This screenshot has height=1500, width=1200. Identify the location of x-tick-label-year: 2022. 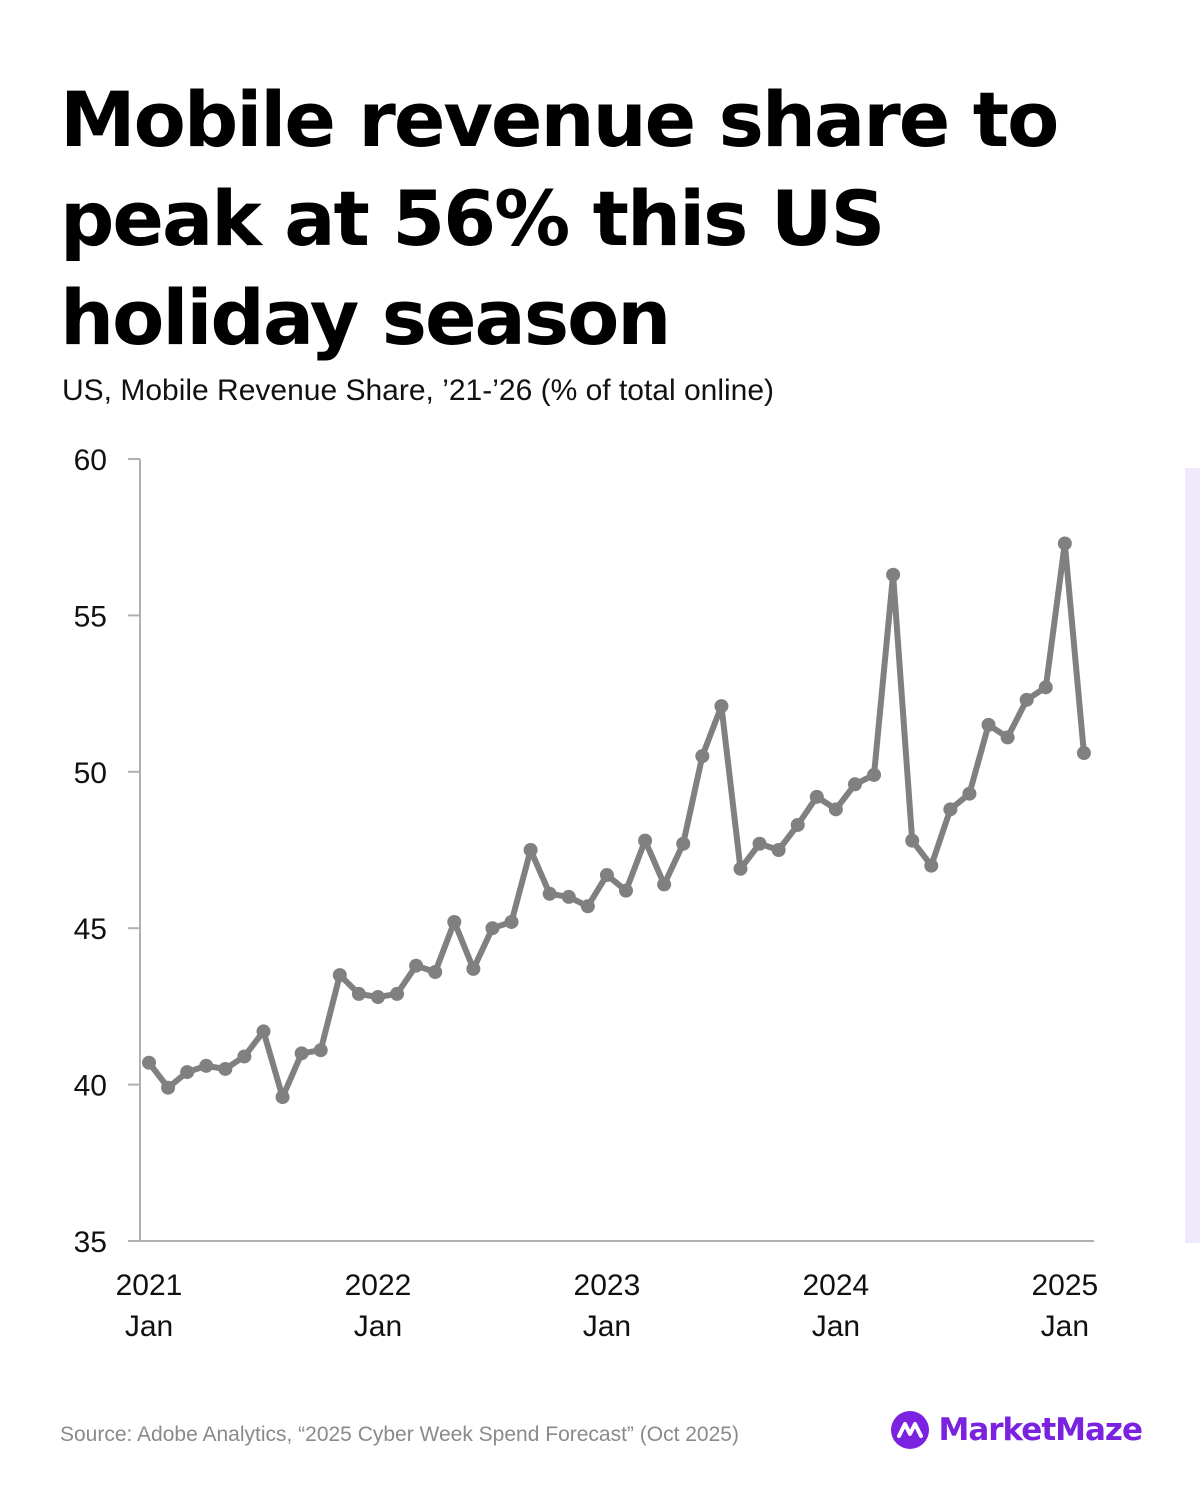
(378, 1285).